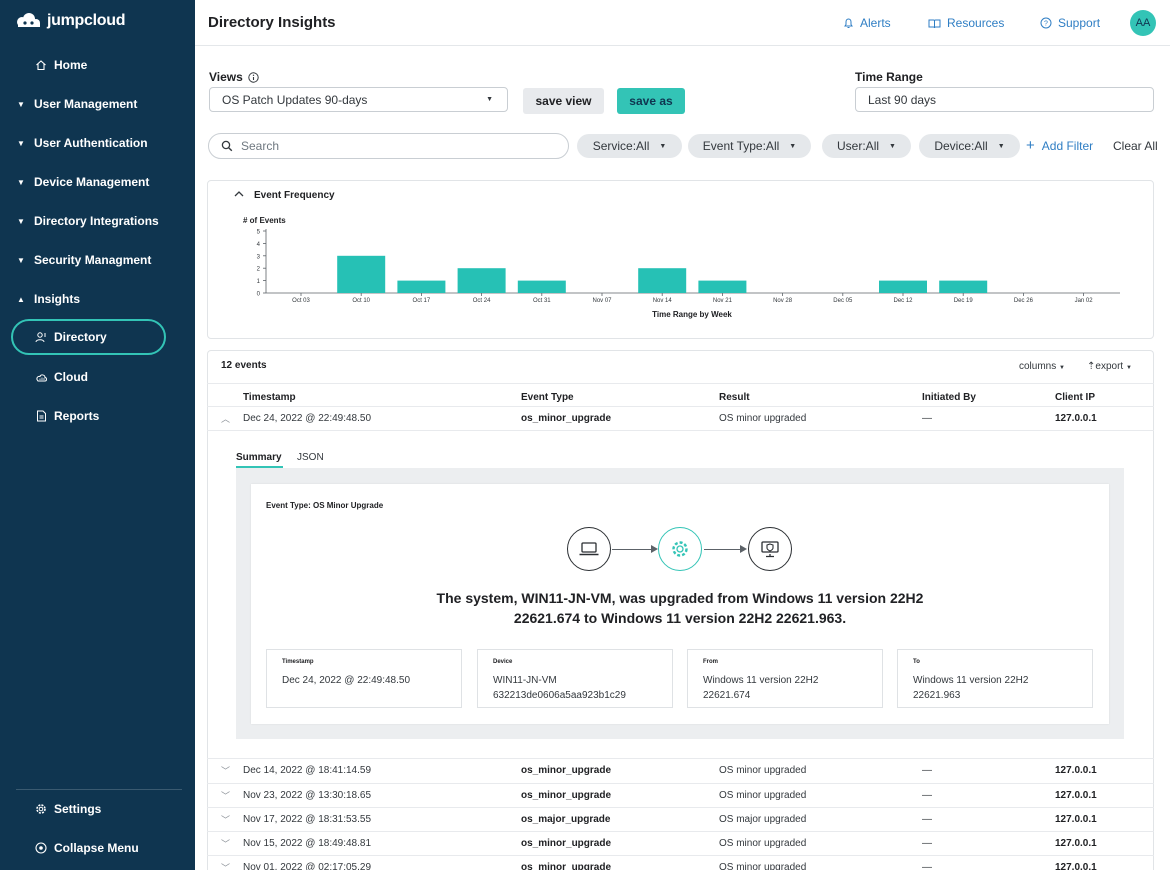  What do you see at coordinates (226, 77) in the screenshot?
I see `views-label: Views` at bounding box center [226, 77].